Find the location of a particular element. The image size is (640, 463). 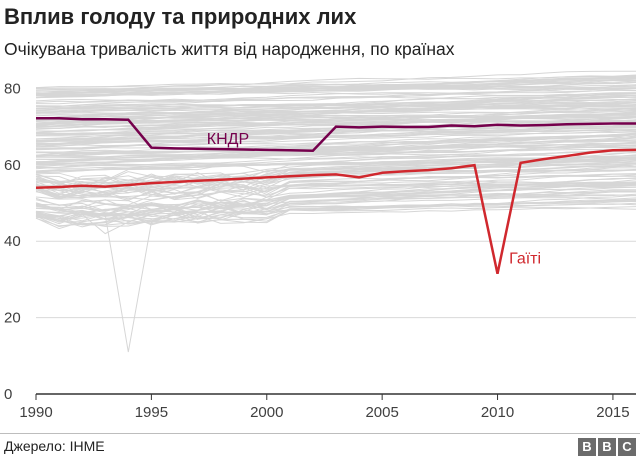

y-tick-label: 60 is located at coordinates (12, 165).